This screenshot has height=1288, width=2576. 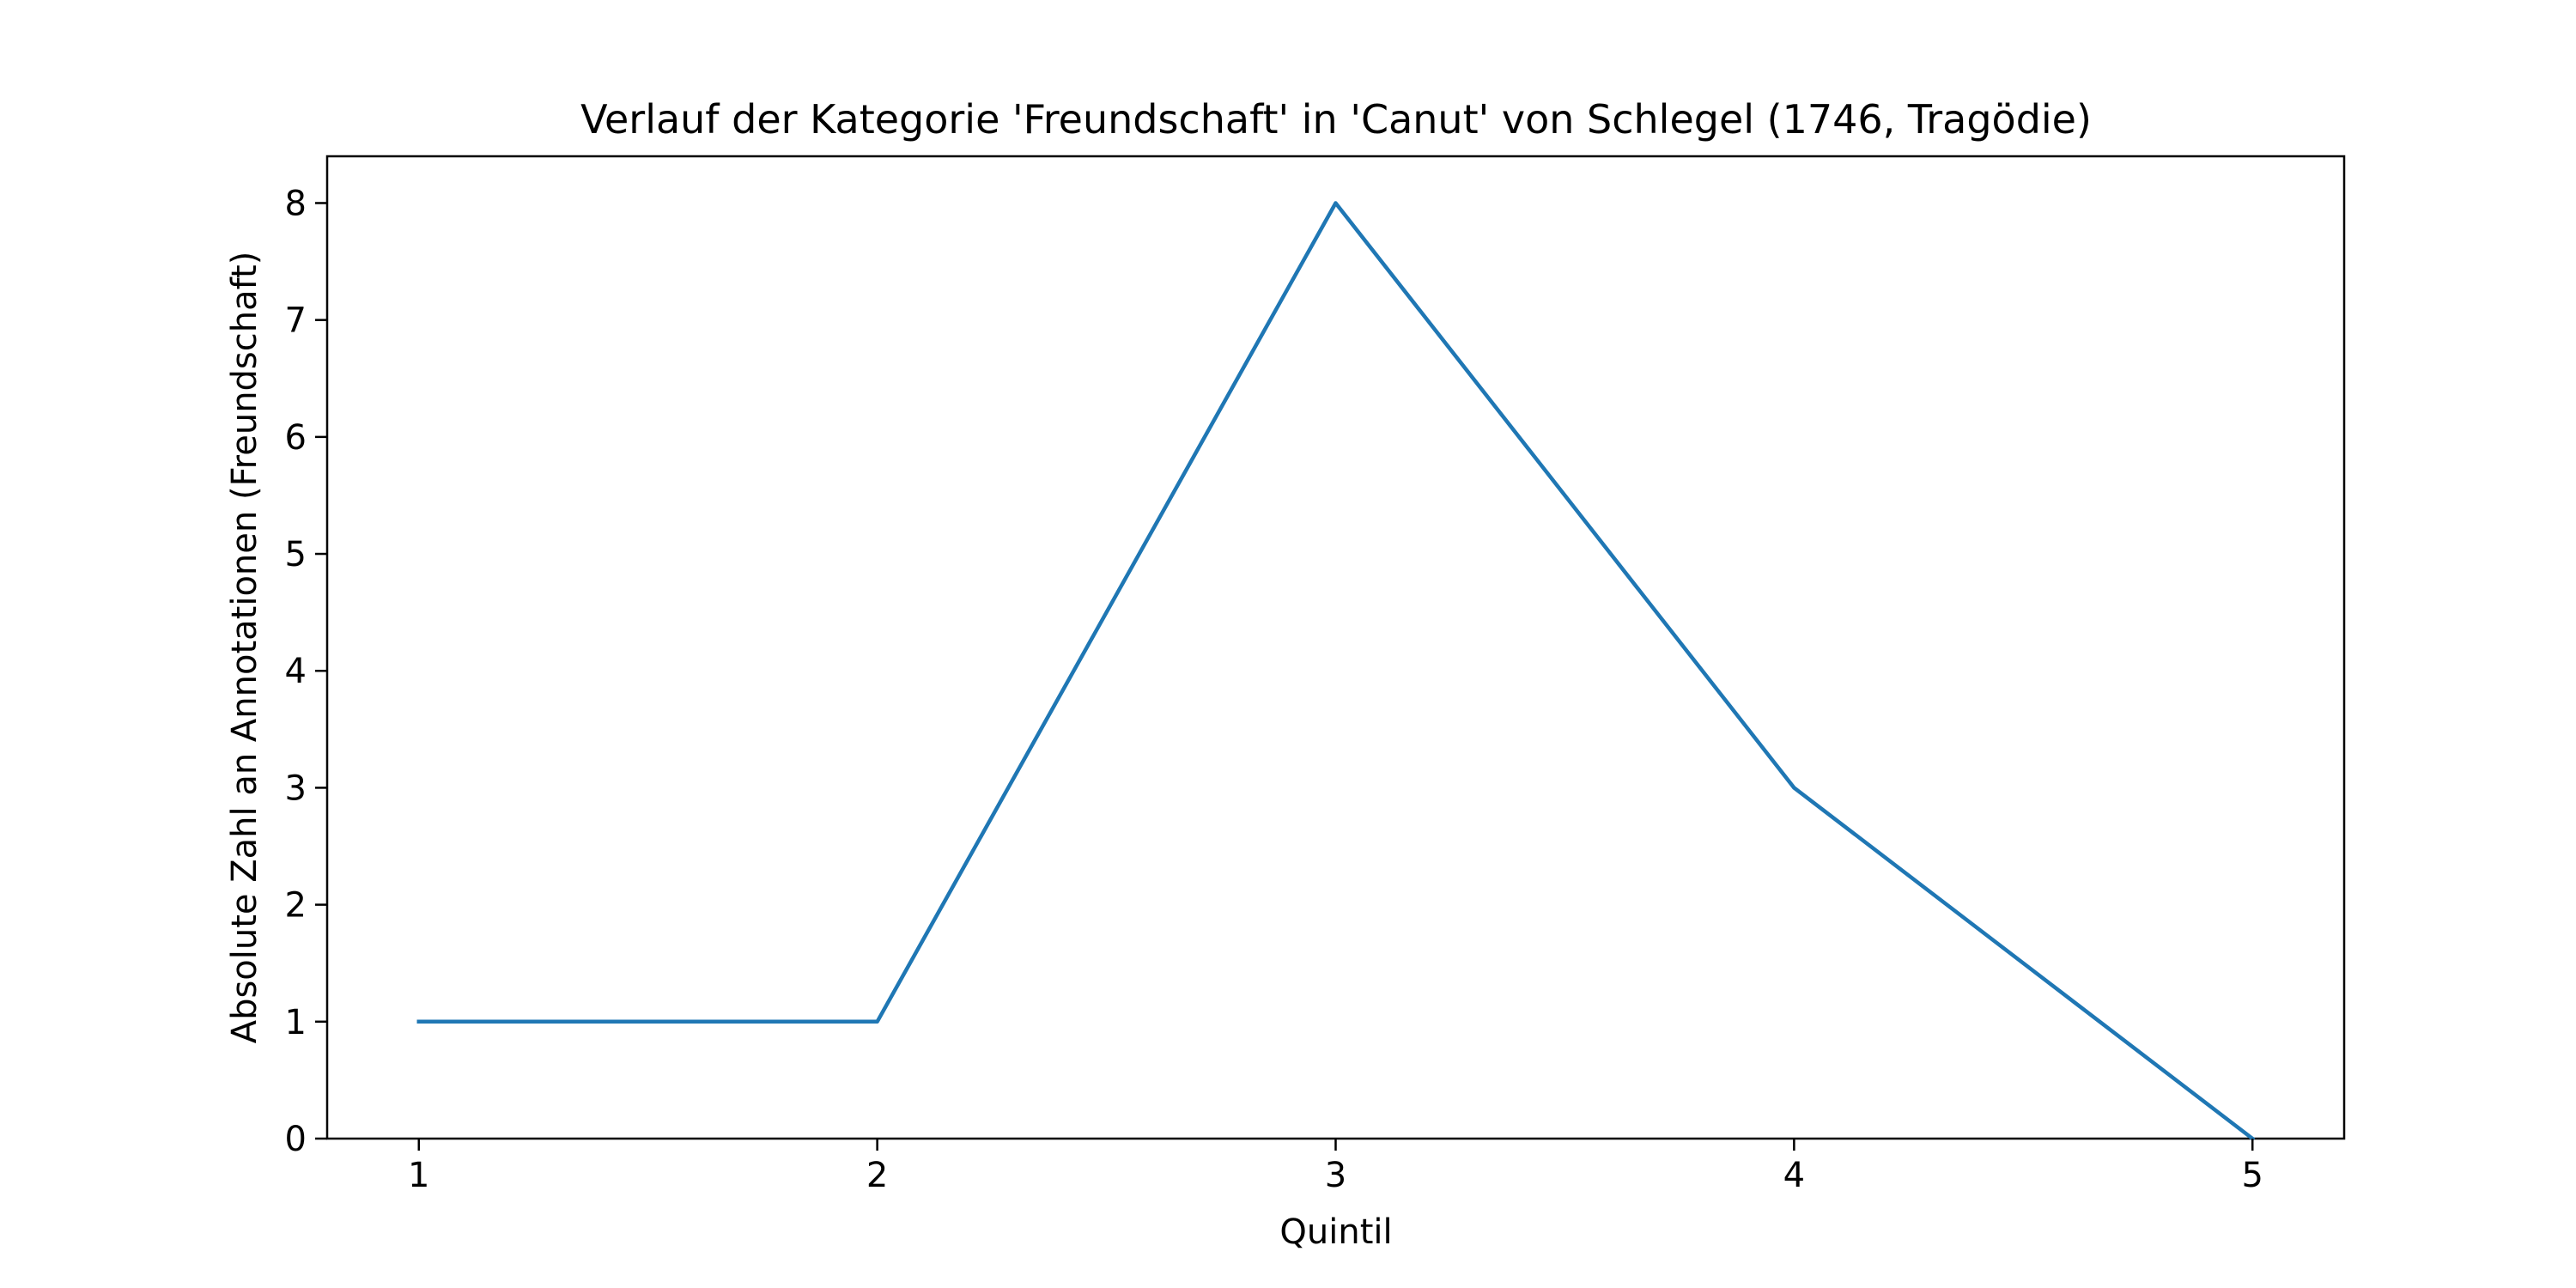 What do you see at coordinates (419, 1175) in the screenshot?
I see `x-tick-label: 1` at bounding box center [419, 1175].